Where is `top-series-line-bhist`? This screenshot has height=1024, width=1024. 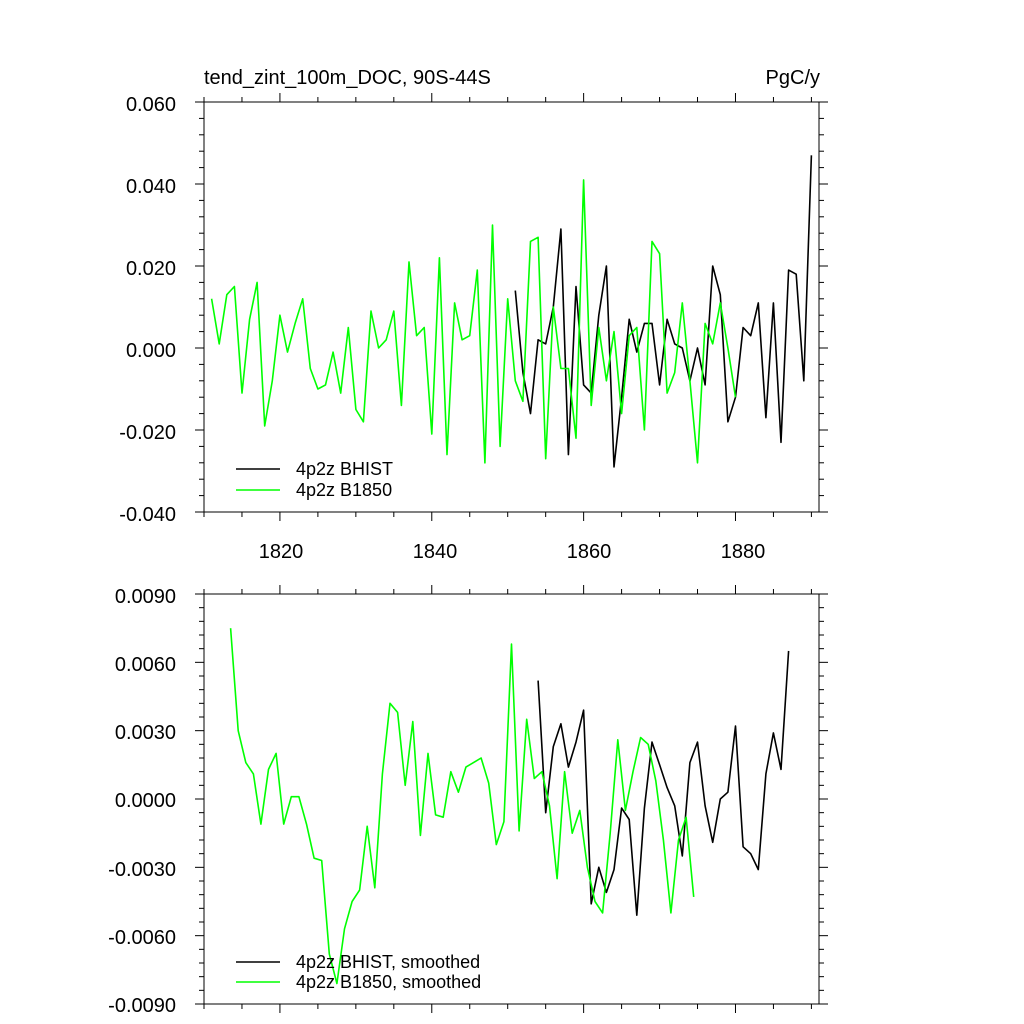
top-series-line-bhist is located at coordinates (663, 311).